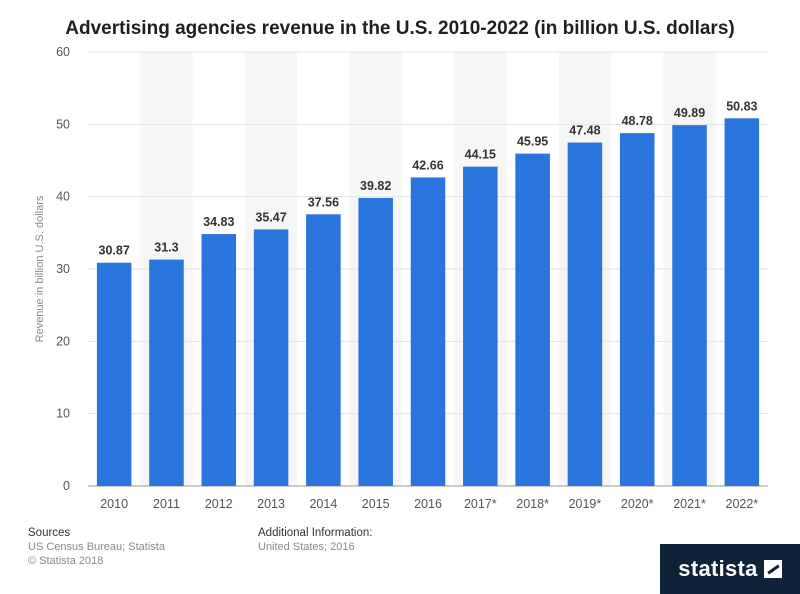 Image resolution: width=800 pixels, height=594 pixels. What do you see at coordinates (114, 251) in the screenshot?
I see `data-label: 30.87` at bounding box center [114, 251].